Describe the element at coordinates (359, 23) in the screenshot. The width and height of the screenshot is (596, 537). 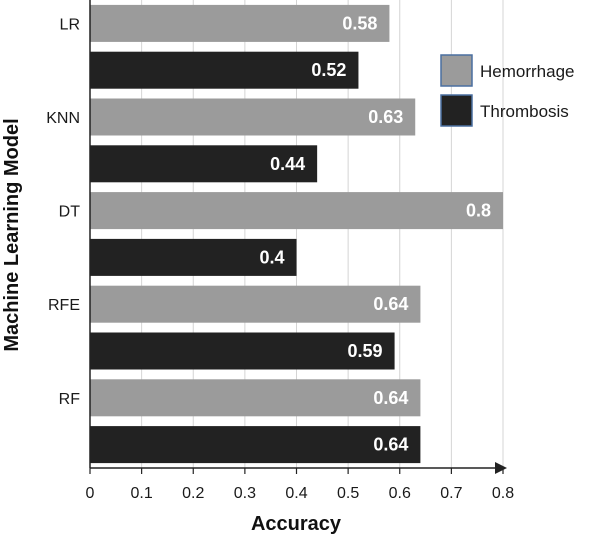
I see `data-label: 0.58` at that location.